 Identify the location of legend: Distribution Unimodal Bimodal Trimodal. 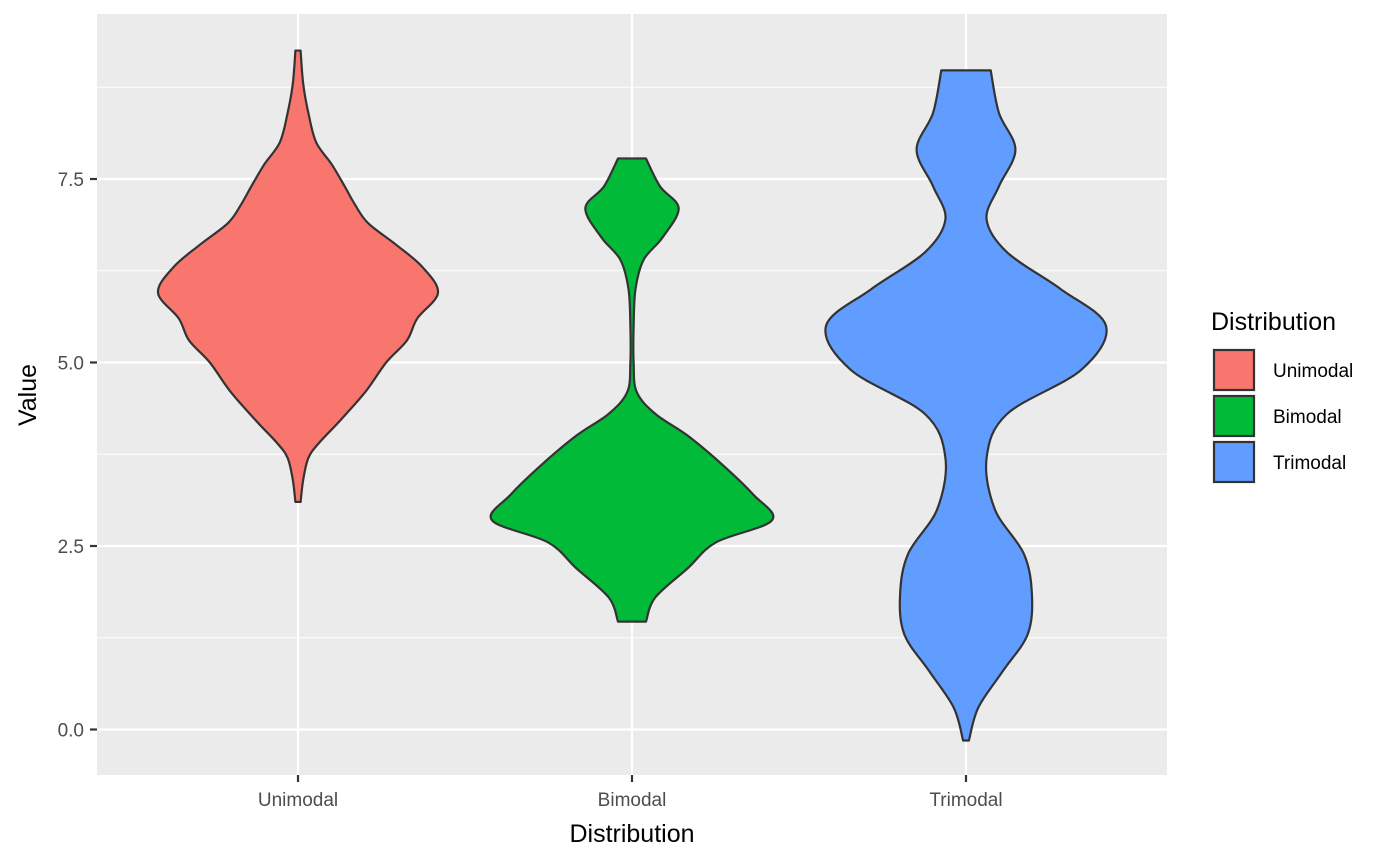
(1282, 396).